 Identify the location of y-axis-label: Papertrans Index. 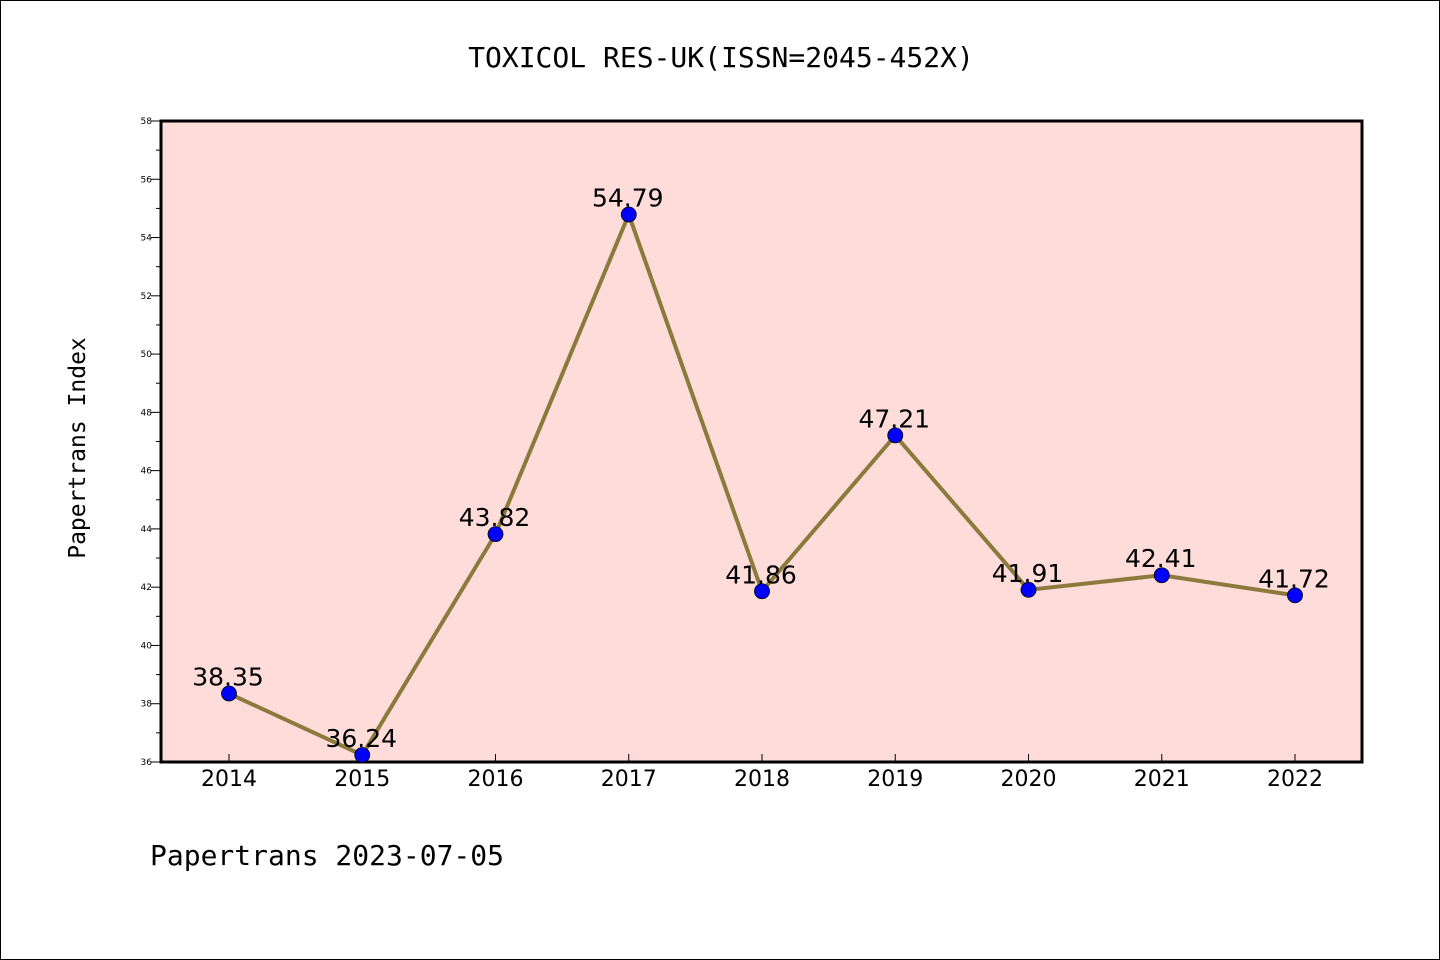
(78, 448).